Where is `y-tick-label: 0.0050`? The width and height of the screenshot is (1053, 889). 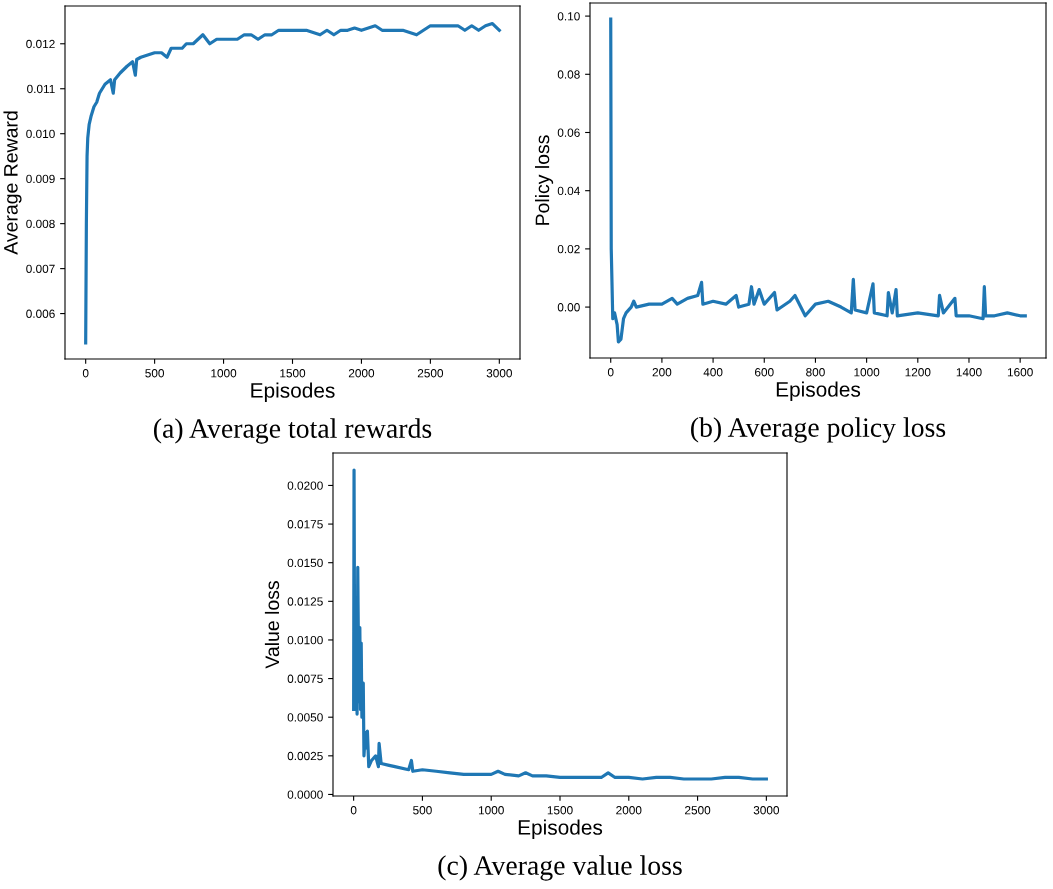
y-tick-label: 0.0050 is located at coordinates (305, 717).